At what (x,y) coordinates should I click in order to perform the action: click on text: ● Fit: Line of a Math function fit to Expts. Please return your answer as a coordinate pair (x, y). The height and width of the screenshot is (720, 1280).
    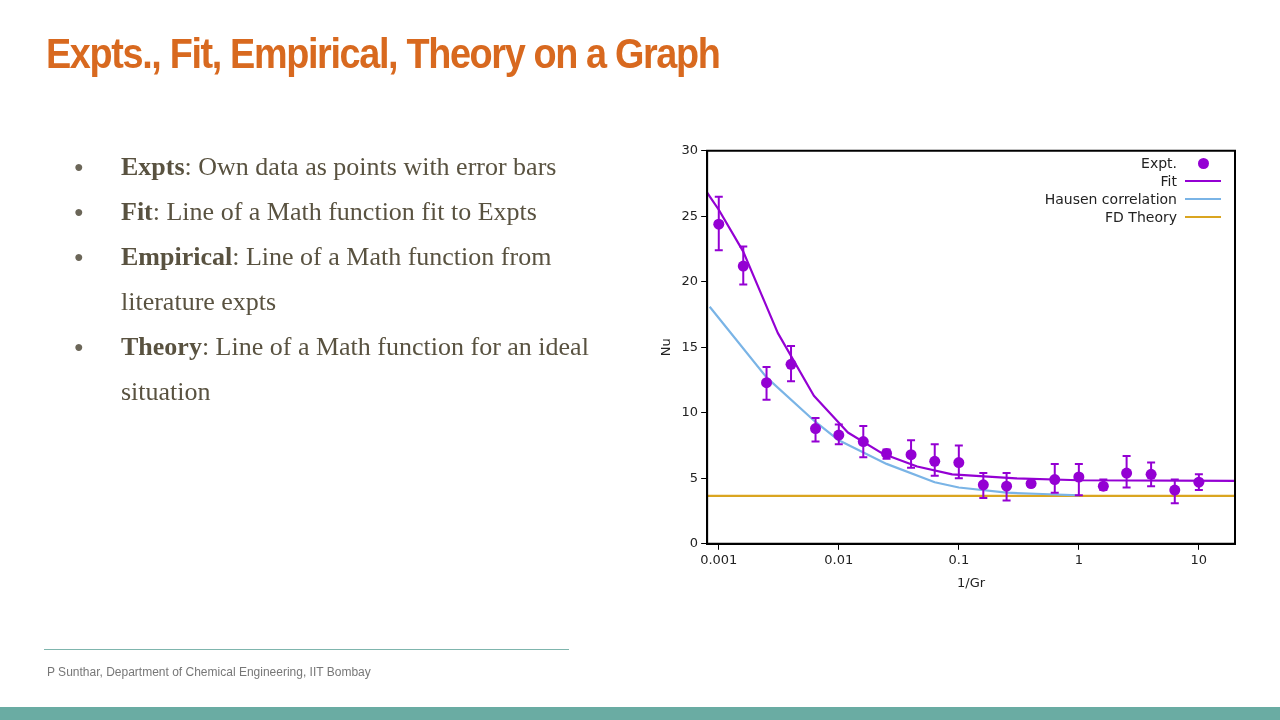
    Looking at the image, I should click on (305, 211).